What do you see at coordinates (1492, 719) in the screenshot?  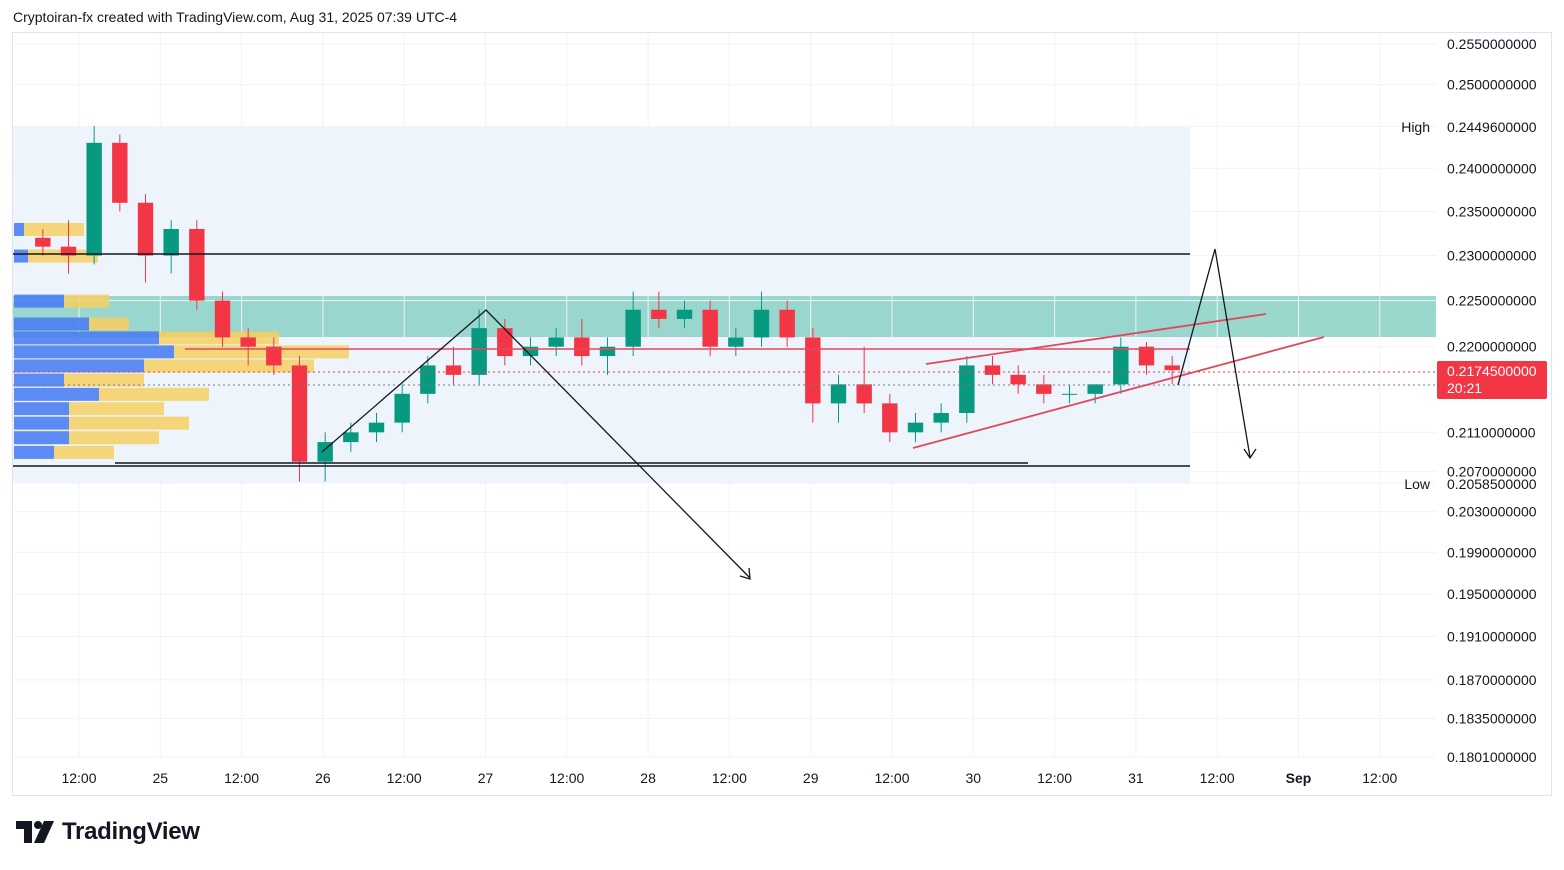 I see `price-tick-label: 0.1835000000` at bounding box center [1492, 719].